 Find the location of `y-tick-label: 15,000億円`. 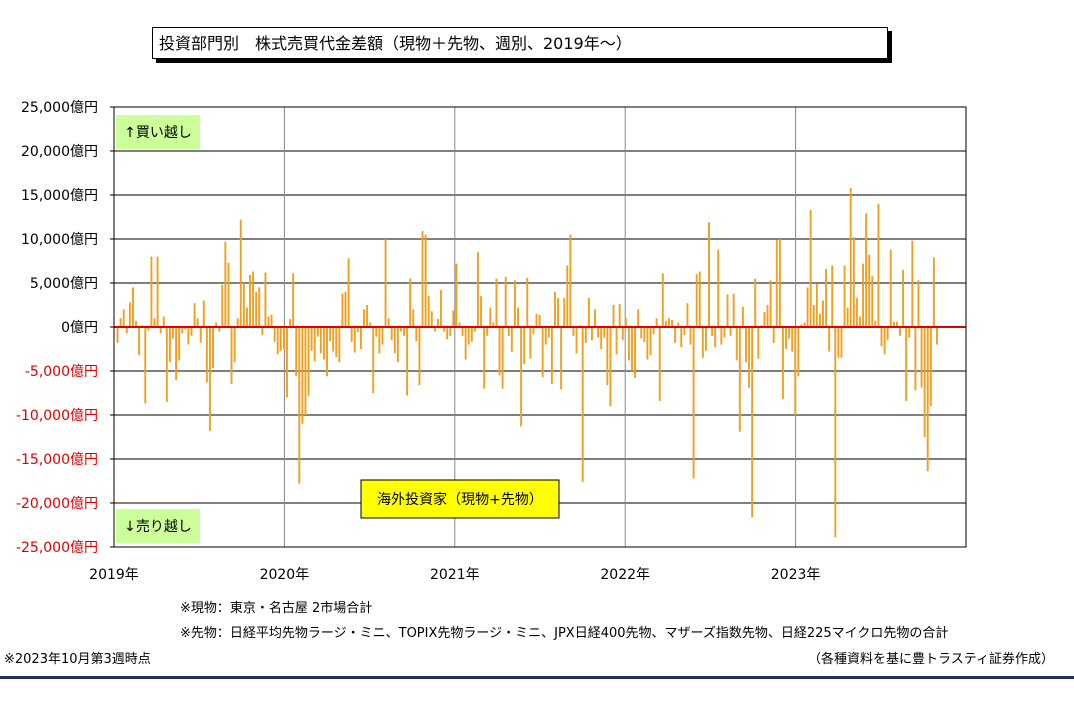

y-tick-label: 15,000億円 is located at coordinates (59, 196).